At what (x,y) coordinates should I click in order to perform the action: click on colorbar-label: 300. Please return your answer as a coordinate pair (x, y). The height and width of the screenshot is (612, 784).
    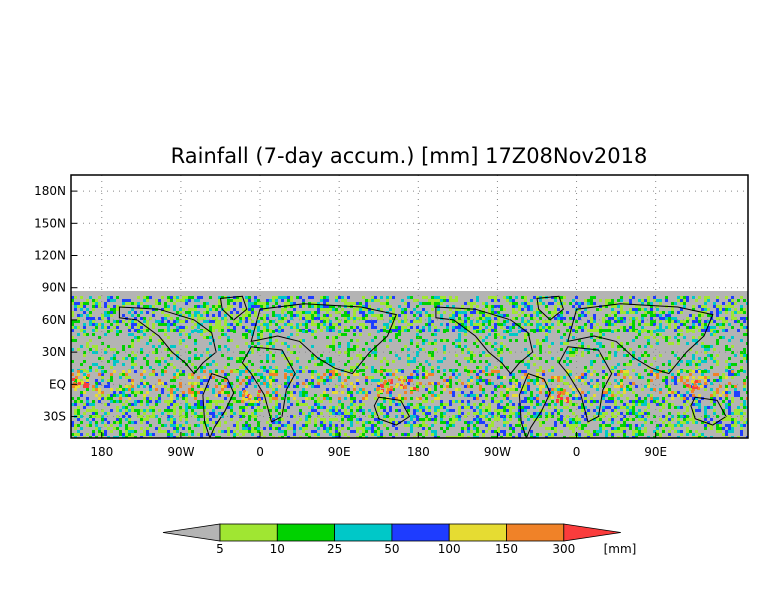
    Looking at the image, I should click on (563, 549).